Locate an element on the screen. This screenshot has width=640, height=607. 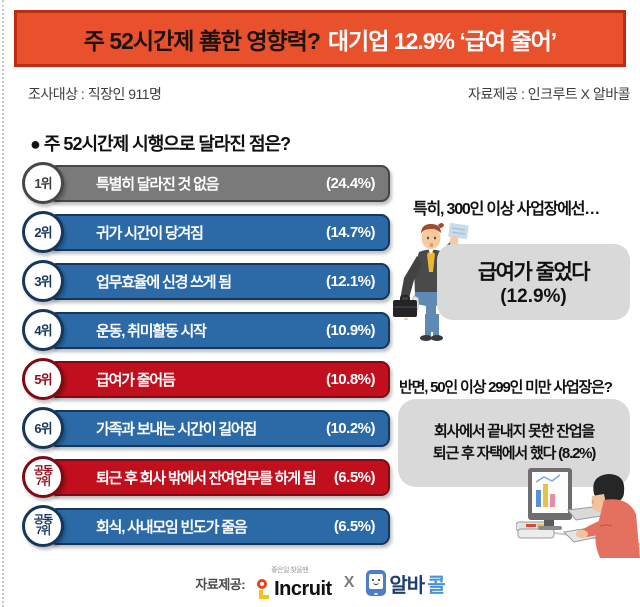
callout-small-bubble: 회사에서 끝내지 못한 잔업을 퇴근 후 자택에서 했다 (8.2%) is located at coordinates (514, 443).